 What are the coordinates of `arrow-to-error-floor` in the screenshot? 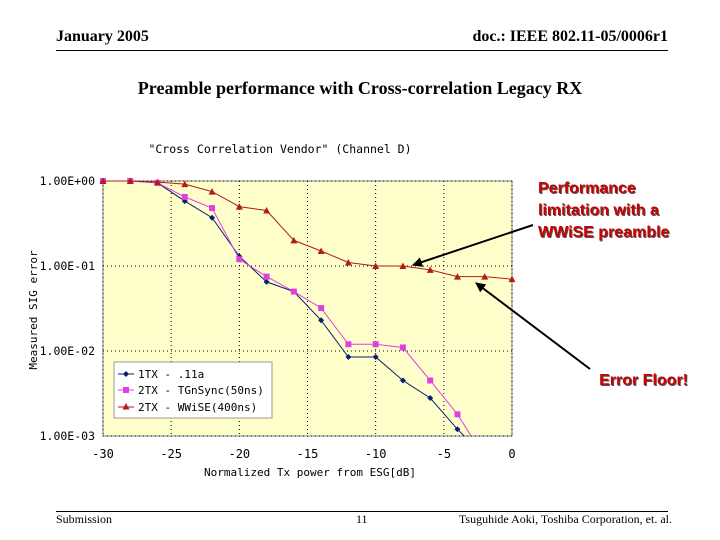 It's located at (533, 326).